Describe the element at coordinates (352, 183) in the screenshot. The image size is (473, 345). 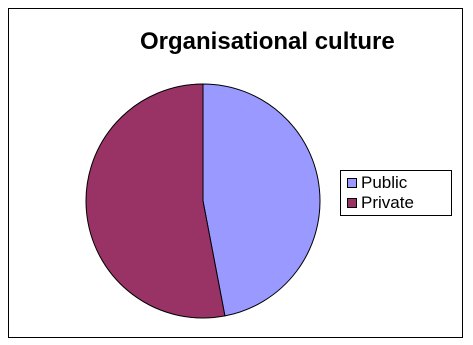
I see `legend-swatch-public` at that location.